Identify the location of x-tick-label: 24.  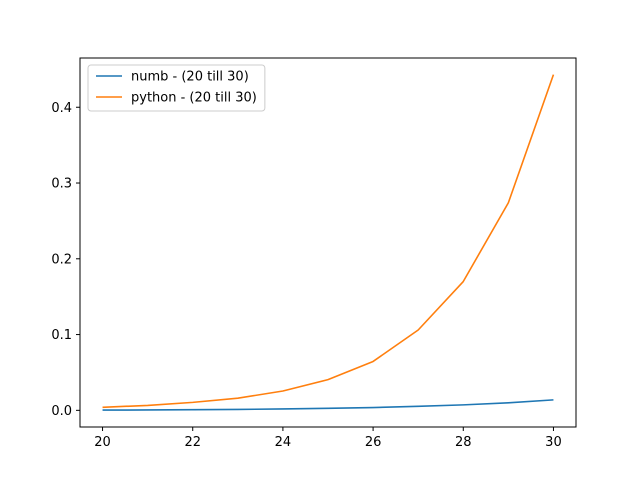
(283, 442).